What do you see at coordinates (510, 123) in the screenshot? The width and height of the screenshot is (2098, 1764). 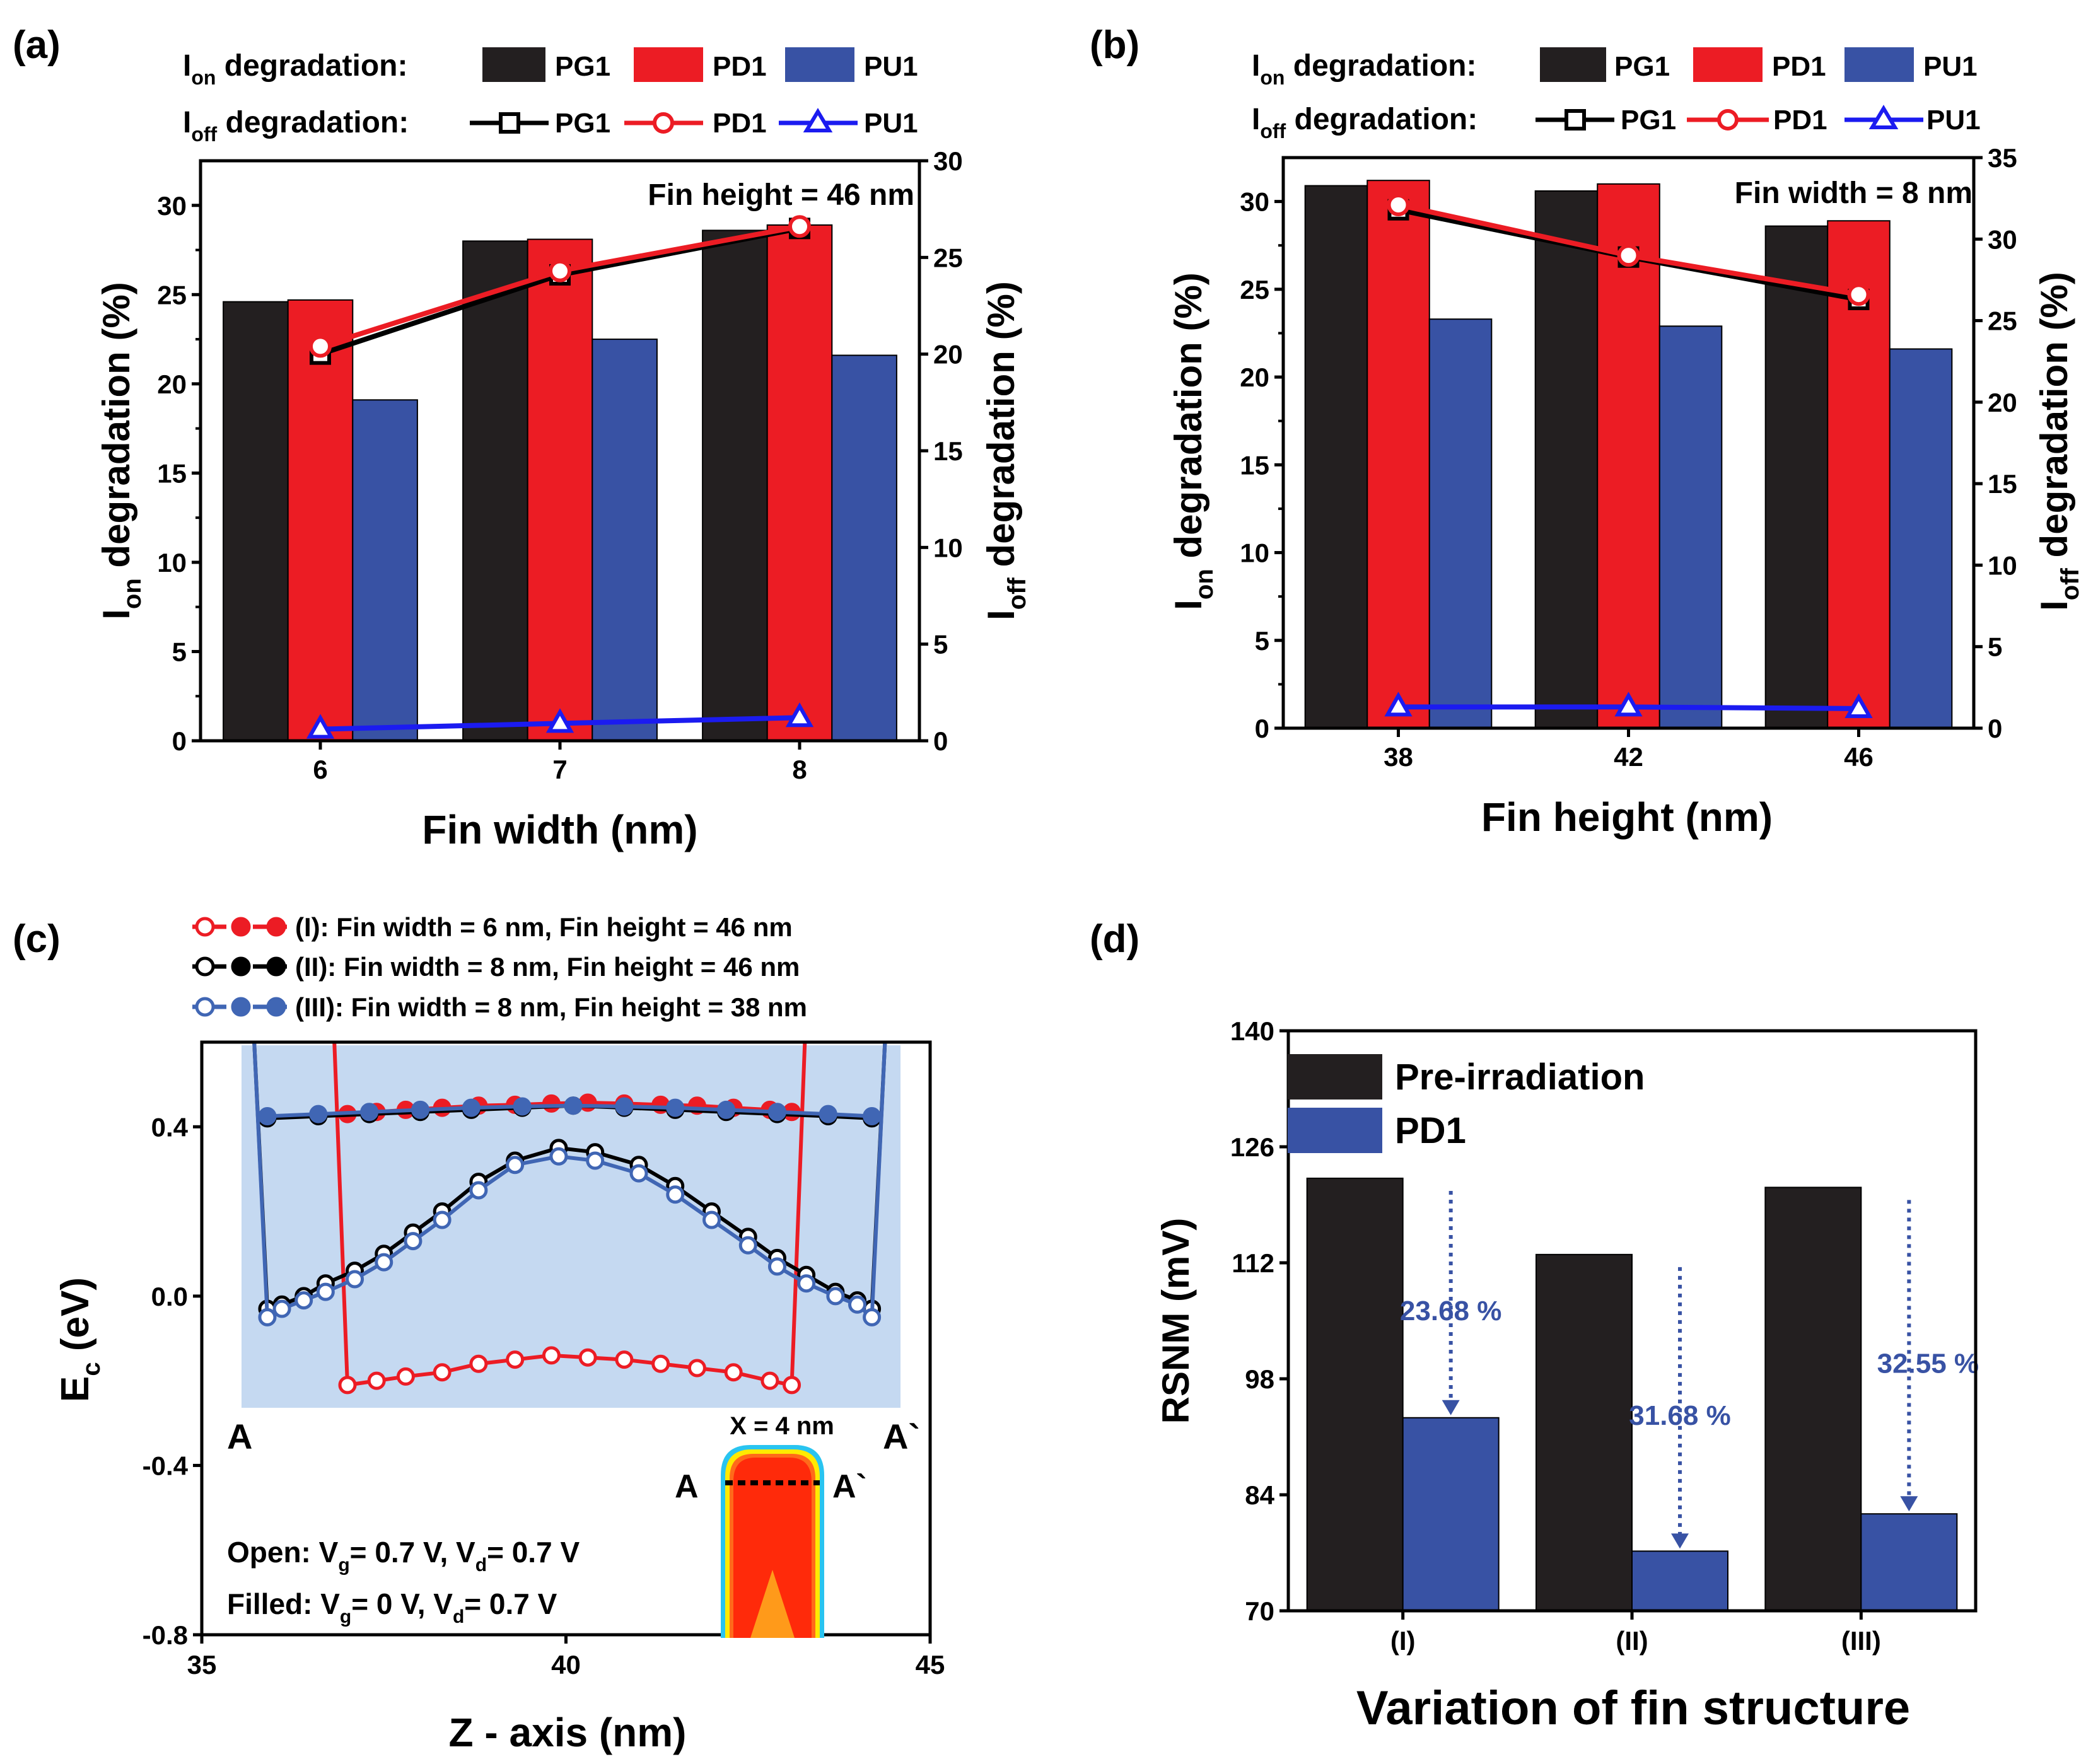 I see `panel-a-legend-line-pg1` at bounding box center [510, 123].